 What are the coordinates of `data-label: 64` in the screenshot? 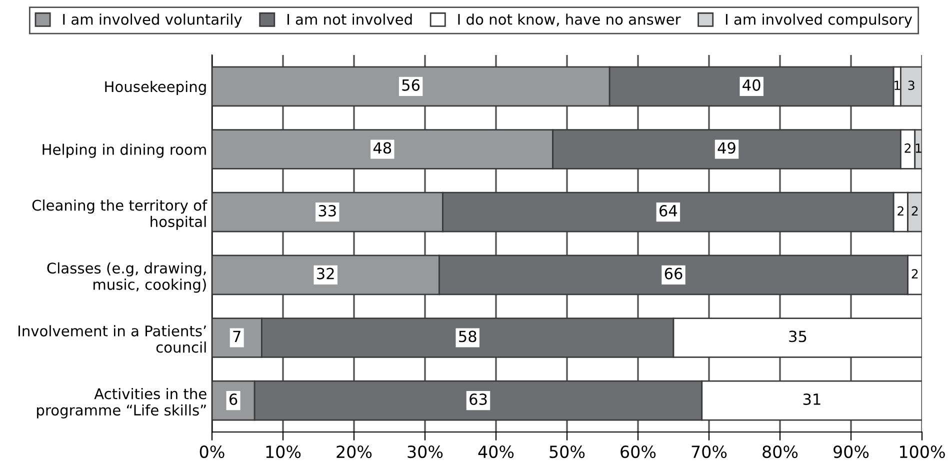 It's located at (669, 210).